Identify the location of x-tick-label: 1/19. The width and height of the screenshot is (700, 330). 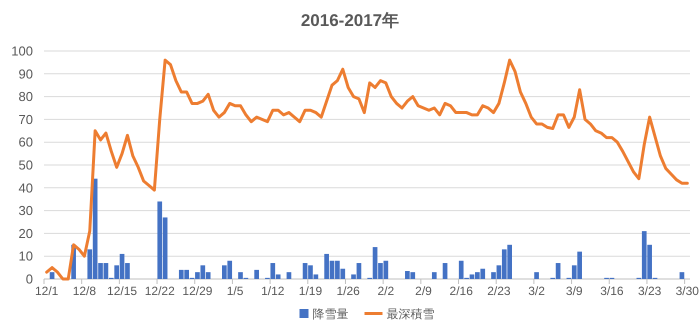
(310, 291).